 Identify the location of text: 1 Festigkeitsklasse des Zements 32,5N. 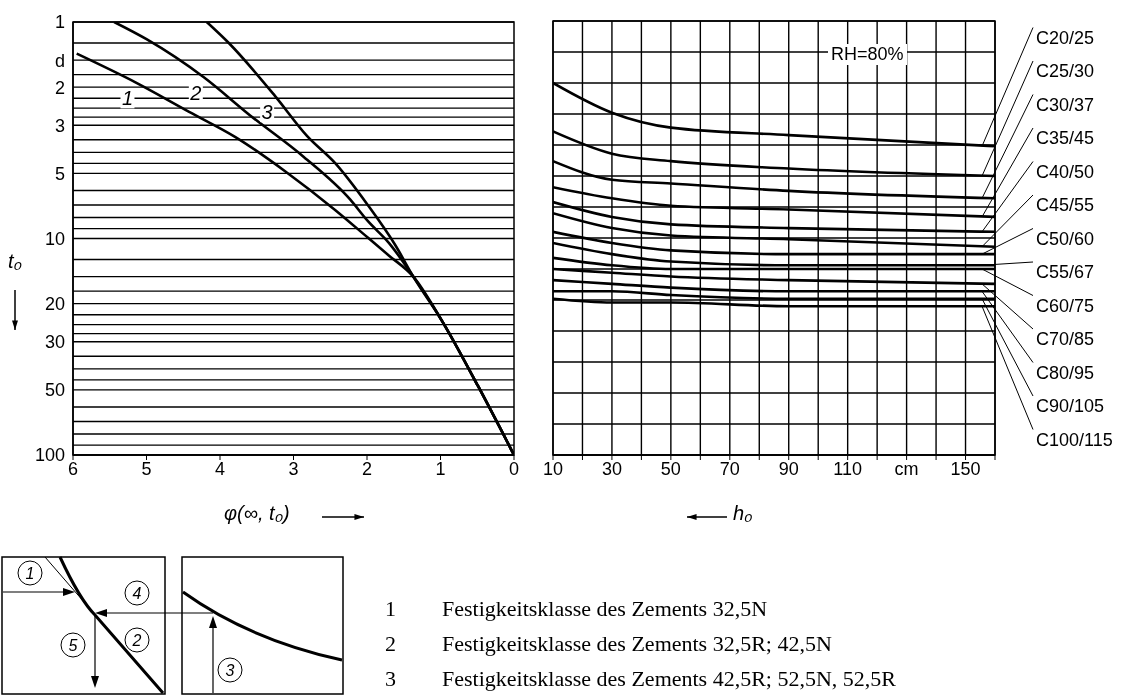
(576, 608).